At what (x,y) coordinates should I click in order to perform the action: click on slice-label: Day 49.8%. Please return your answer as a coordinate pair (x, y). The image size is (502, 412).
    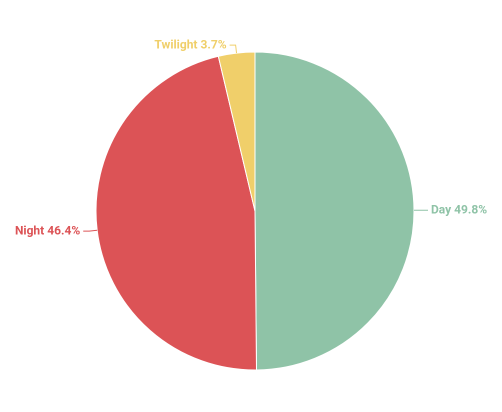
    Looking at the image, I should click on (459, 209).